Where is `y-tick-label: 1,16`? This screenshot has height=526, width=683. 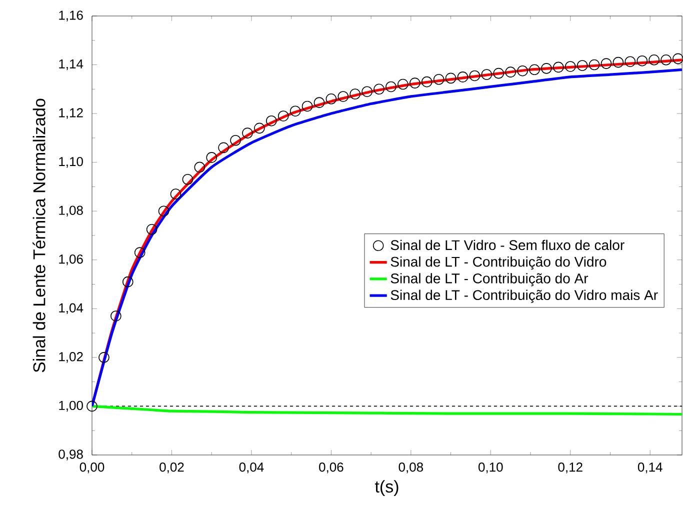
y-tick-label: 1,16 is located at coordinates (71, 16).